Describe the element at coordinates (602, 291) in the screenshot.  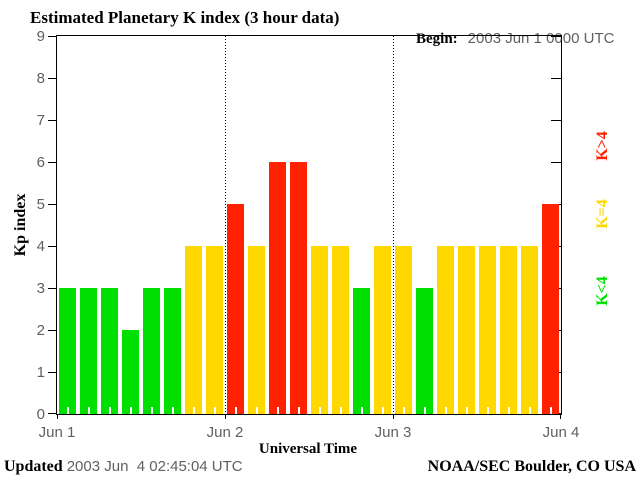
I see `legend-label-k-lt-4: K<4` at that location.